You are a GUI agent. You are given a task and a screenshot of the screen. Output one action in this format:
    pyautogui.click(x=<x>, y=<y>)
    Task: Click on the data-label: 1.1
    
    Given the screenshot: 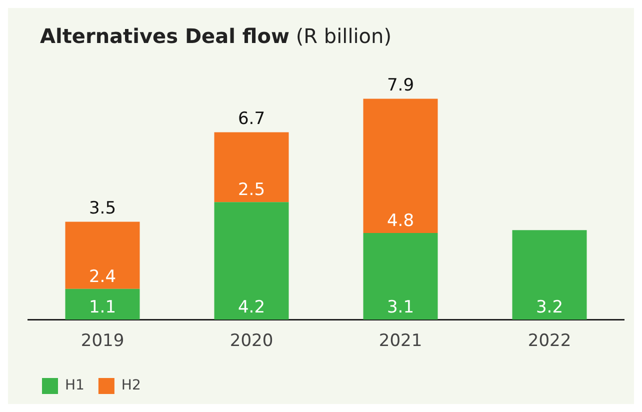 What is the action you would take?
    pyautogui.click(x=102, y=308)
    